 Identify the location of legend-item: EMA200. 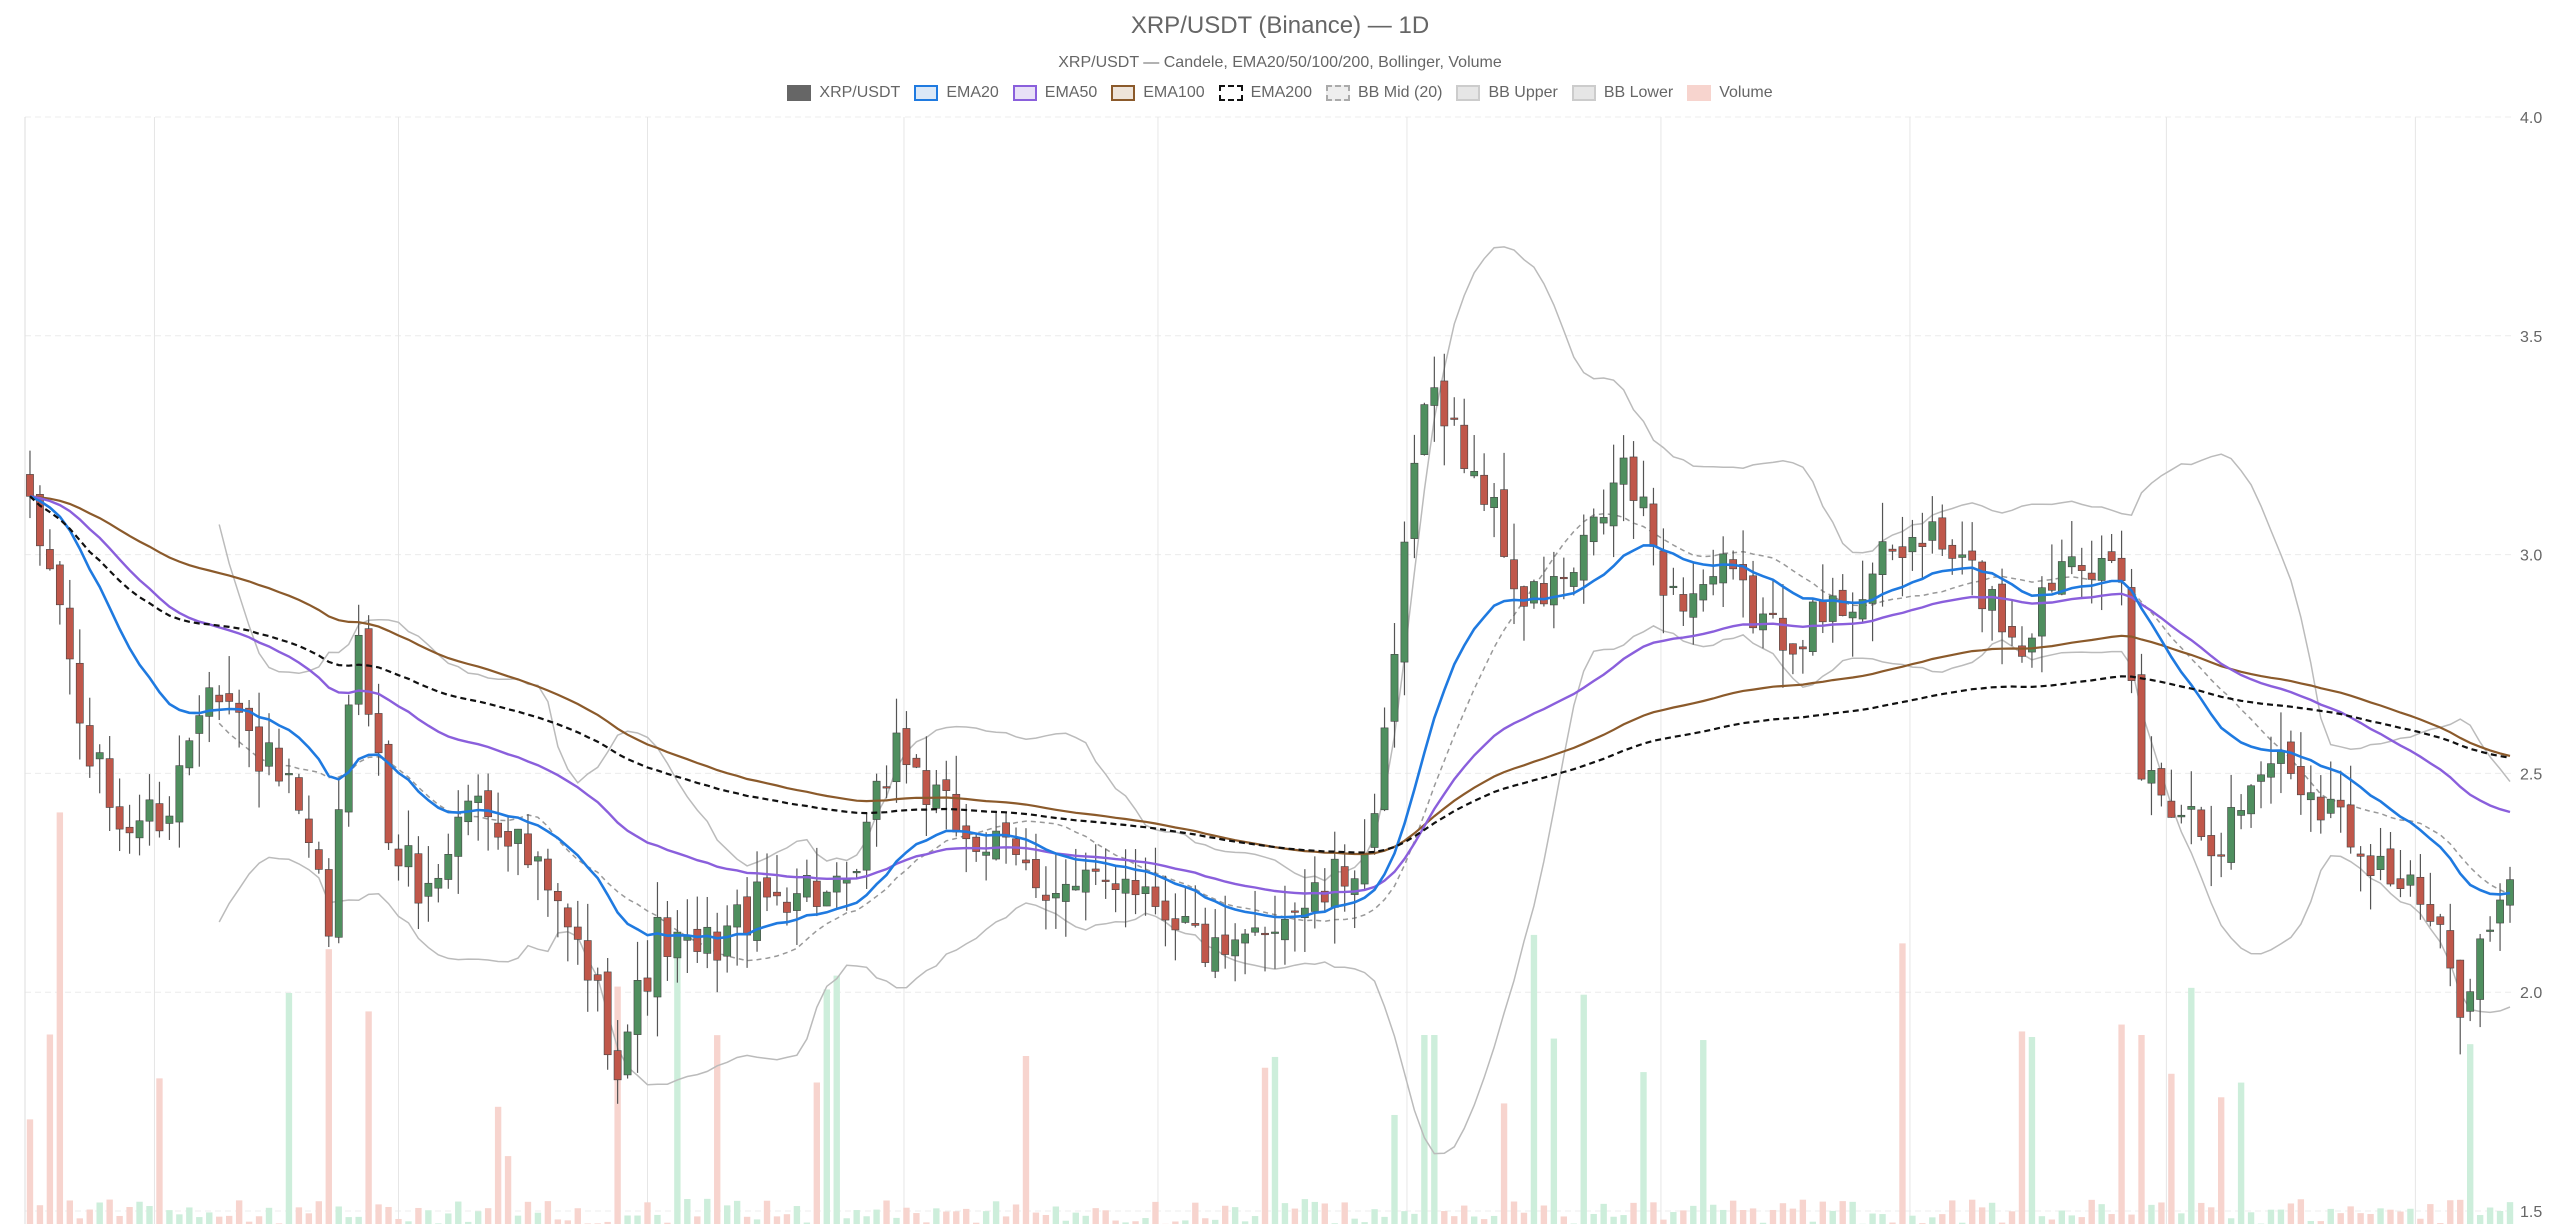
(1265, 93).